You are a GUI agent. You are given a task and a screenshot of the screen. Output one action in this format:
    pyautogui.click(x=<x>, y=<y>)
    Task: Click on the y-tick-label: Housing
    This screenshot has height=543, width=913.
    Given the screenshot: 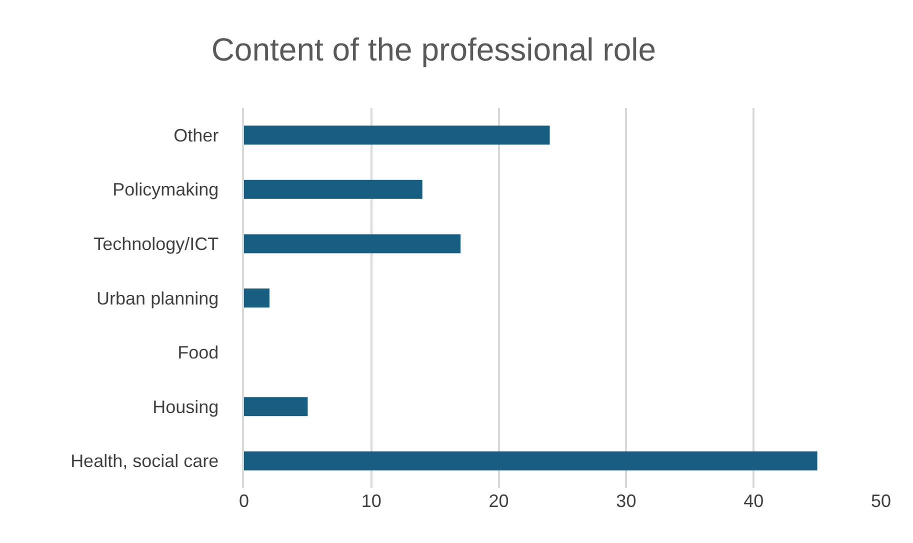 What is the action you would take?
    pyautogui.click(x=185, y=406)
    